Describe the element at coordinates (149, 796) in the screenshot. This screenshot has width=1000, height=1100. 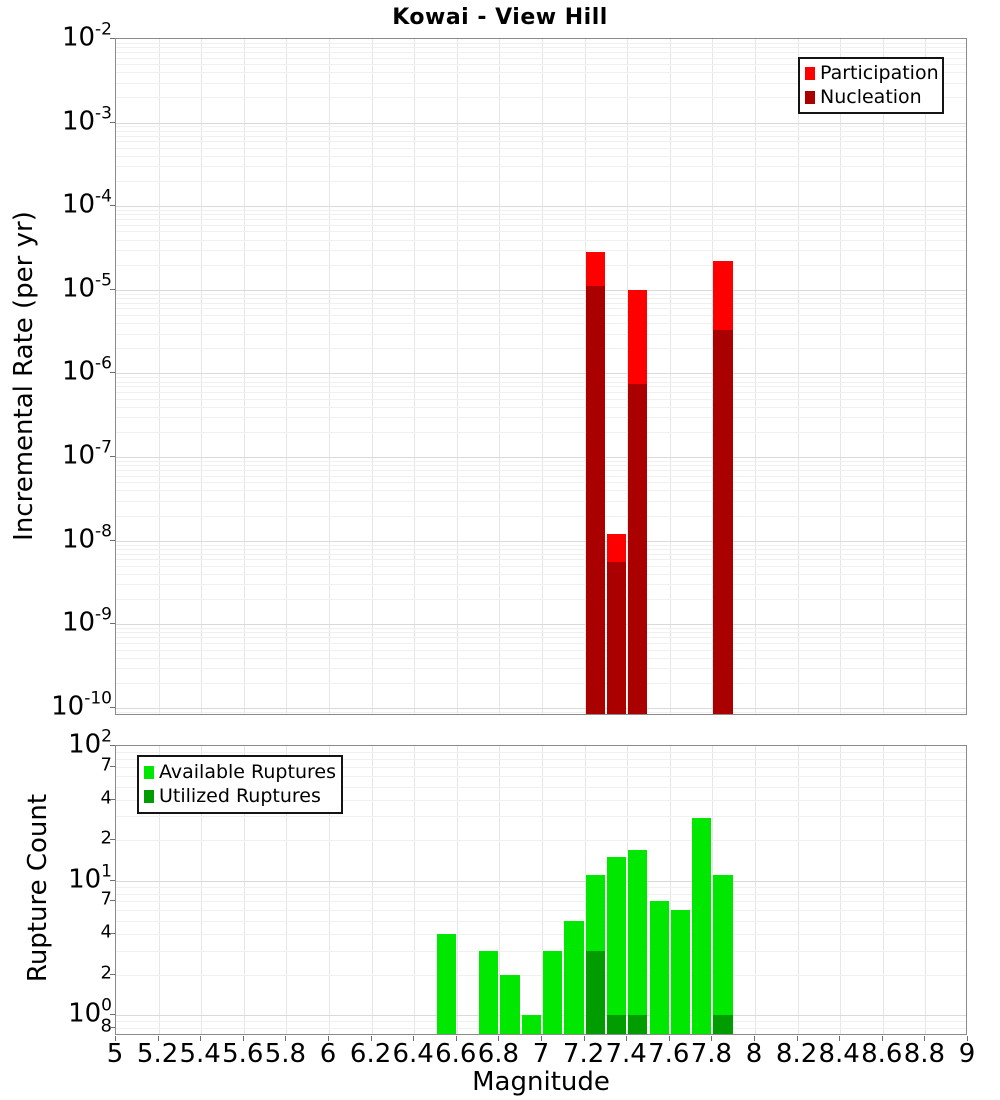
I see `utilized-ruptures-swatch-icon` at that location.